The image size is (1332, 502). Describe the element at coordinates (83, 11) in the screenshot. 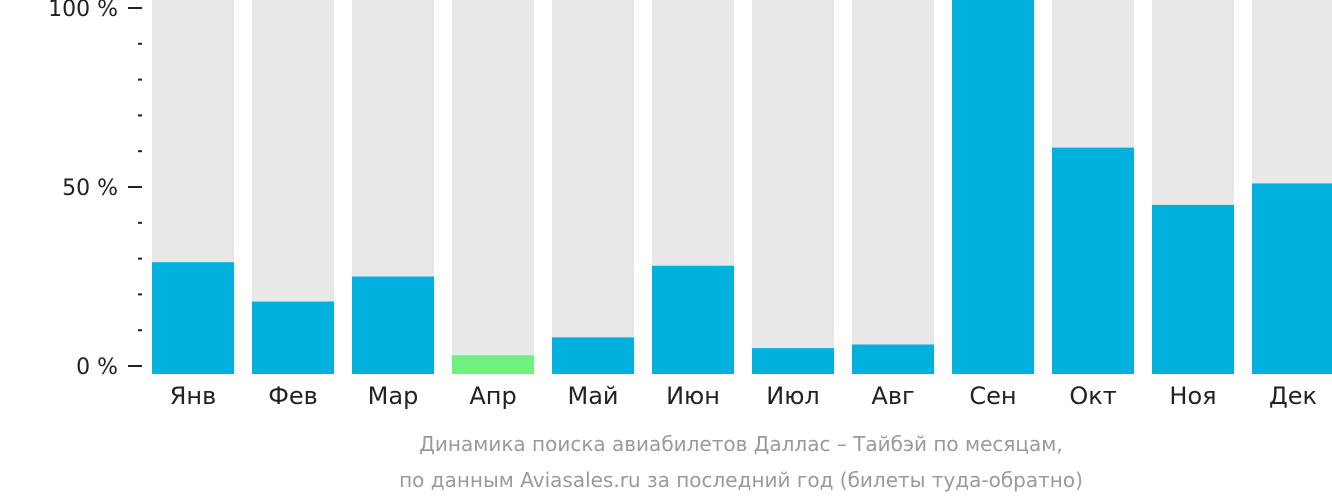

I see `y-tick-label: 100 %` at that location.